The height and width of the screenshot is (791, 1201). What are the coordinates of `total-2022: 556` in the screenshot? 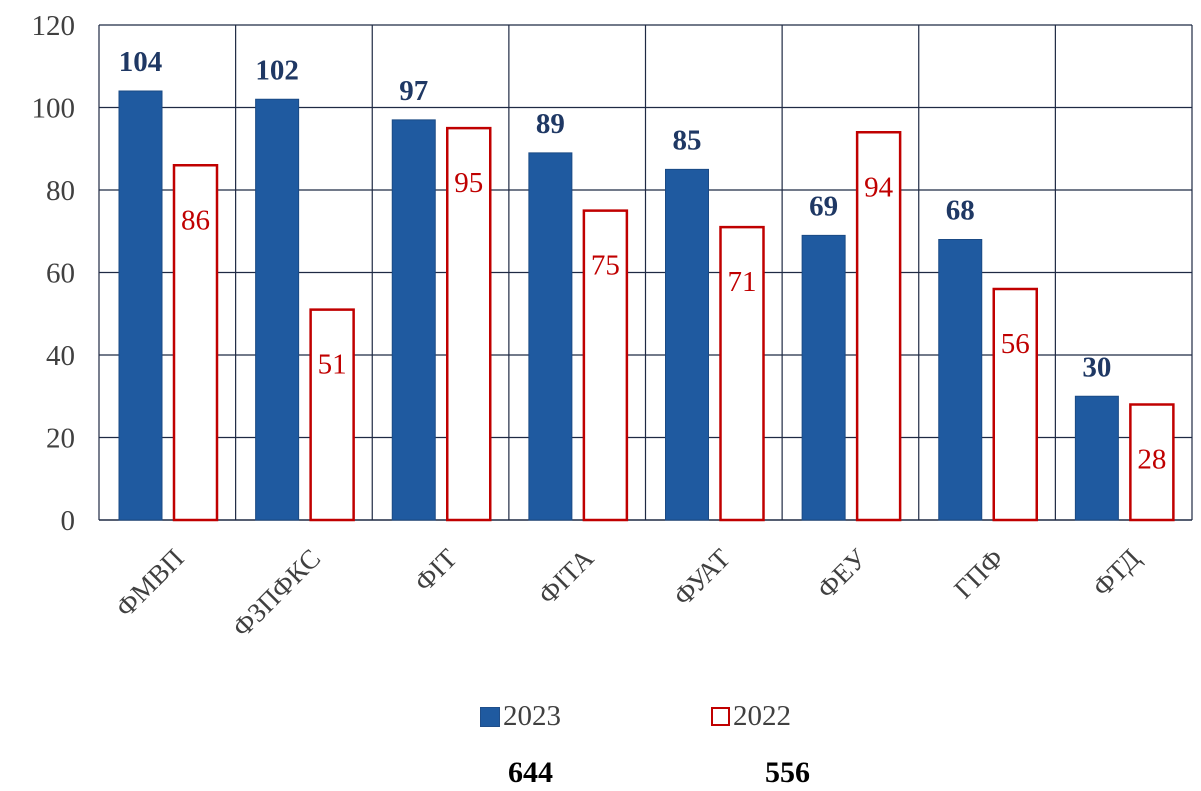 It's located at (787, 772).